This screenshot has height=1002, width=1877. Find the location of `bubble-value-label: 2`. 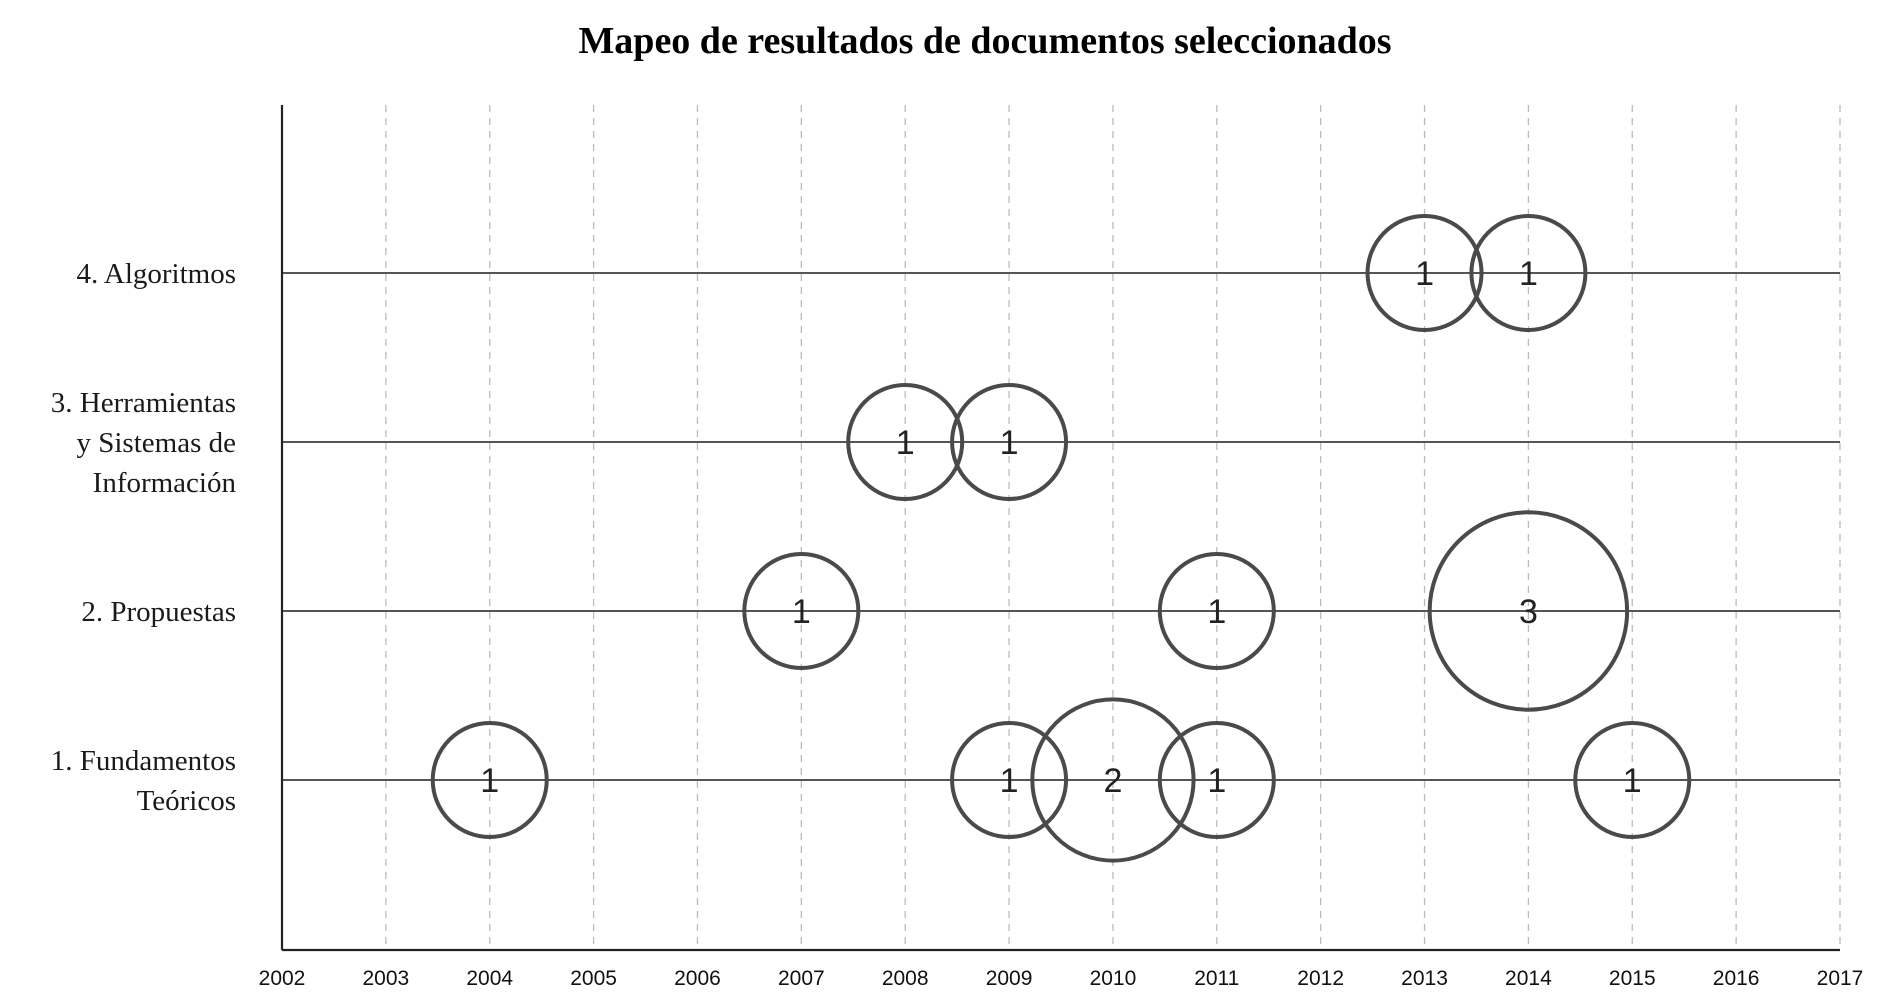

bubble-value-label: 2 is located at coordinates (1112, 781).